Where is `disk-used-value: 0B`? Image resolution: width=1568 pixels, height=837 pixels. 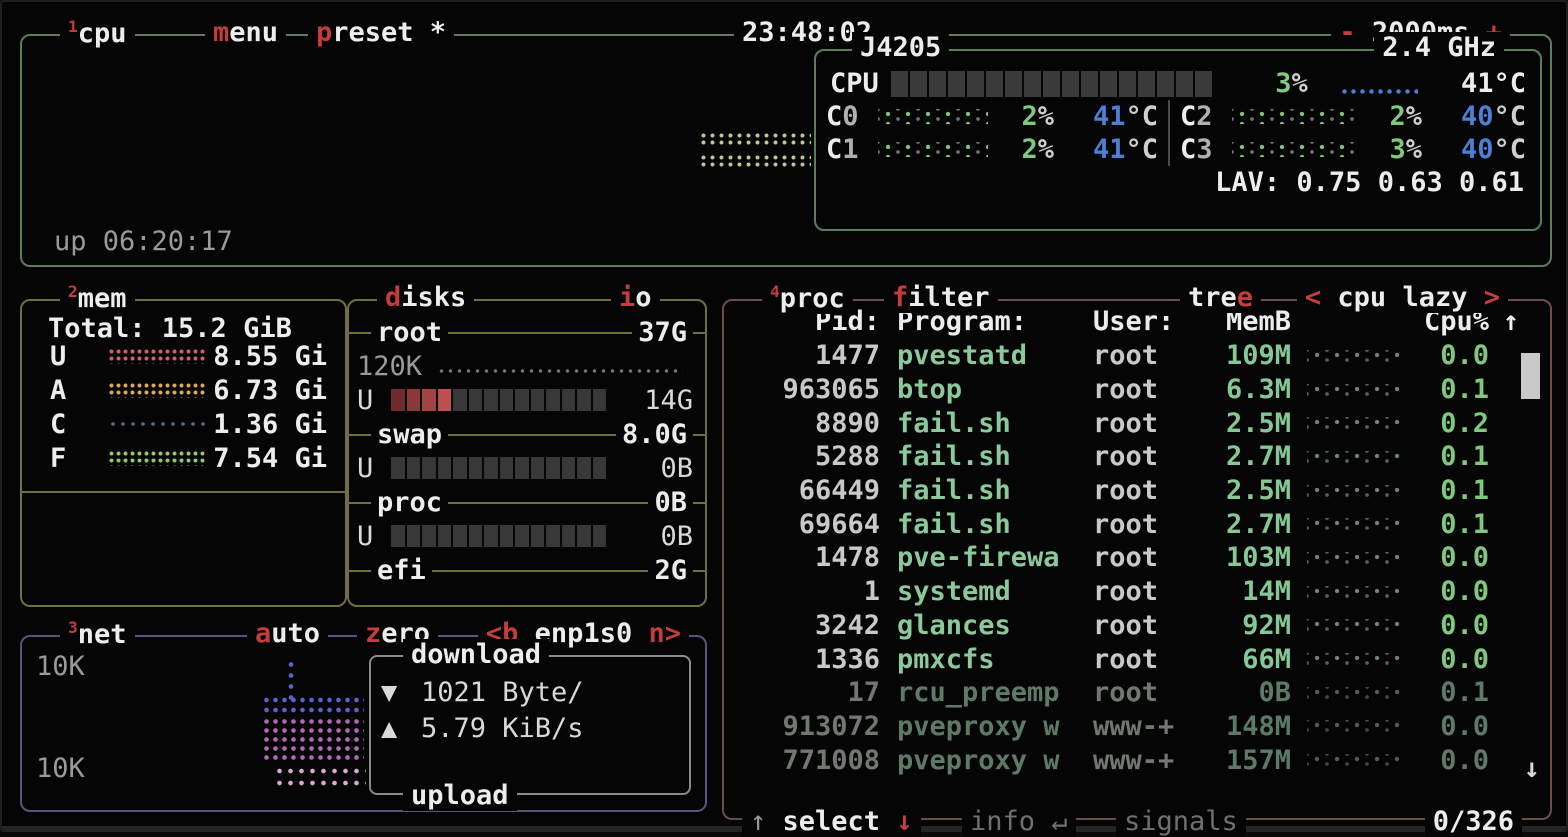 disk-used-value: 0B is located at coordinates (676, 536).